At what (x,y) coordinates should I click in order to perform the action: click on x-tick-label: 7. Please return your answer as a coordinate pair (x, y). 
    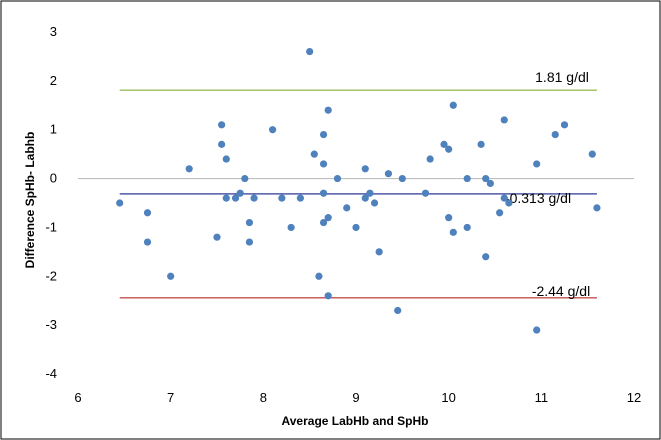
    Looking at the image, I should click on (170, 397).